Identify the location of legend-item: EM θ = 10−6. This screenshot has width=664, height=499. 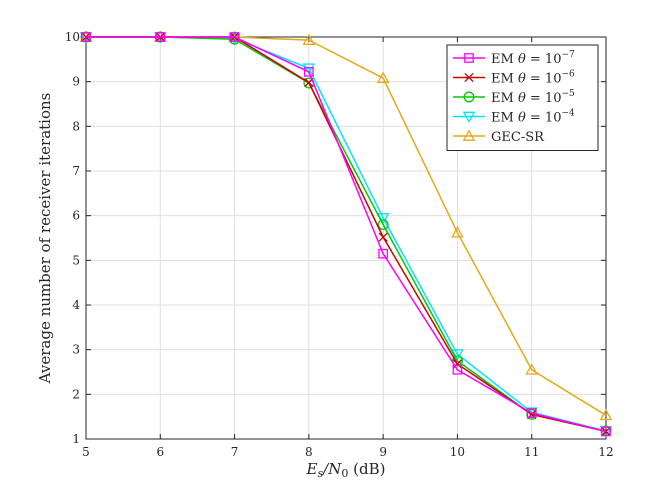
(514, 78).